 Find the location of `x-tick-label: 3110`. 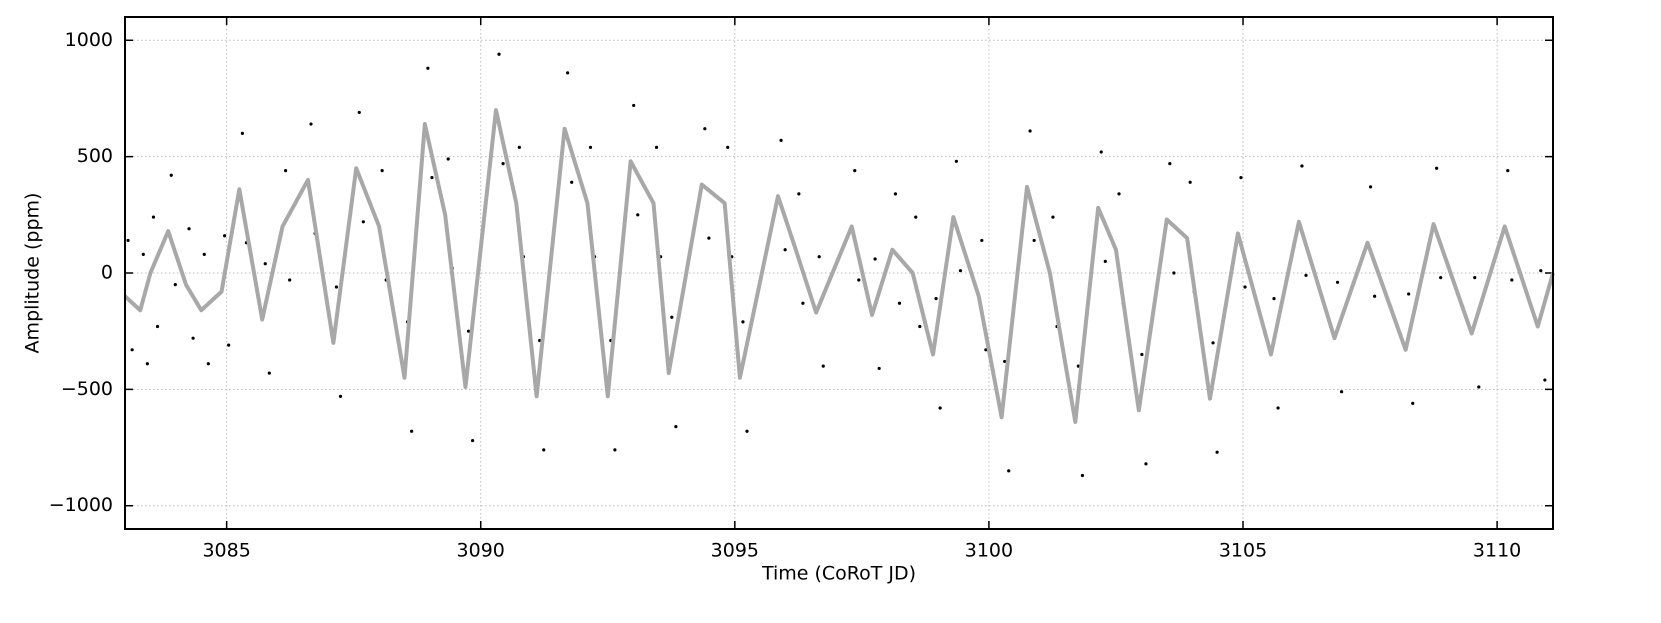

x-tick-label: 3110 is located at coordinates (1497, 551).